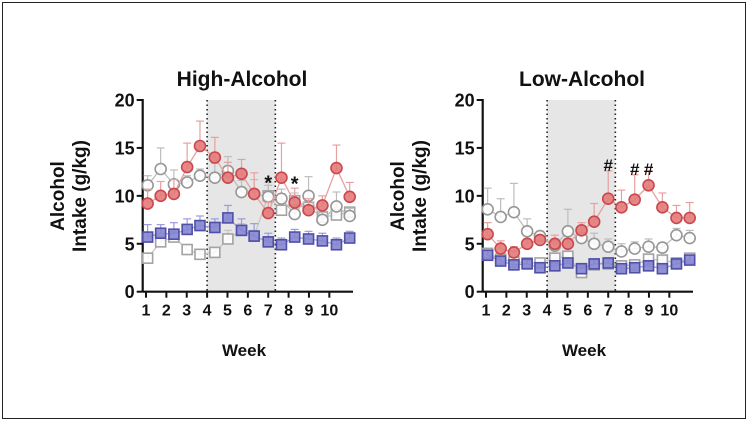 The image size is (750, 423). I want to click on series-red-filled-circle, so click(249, 170).